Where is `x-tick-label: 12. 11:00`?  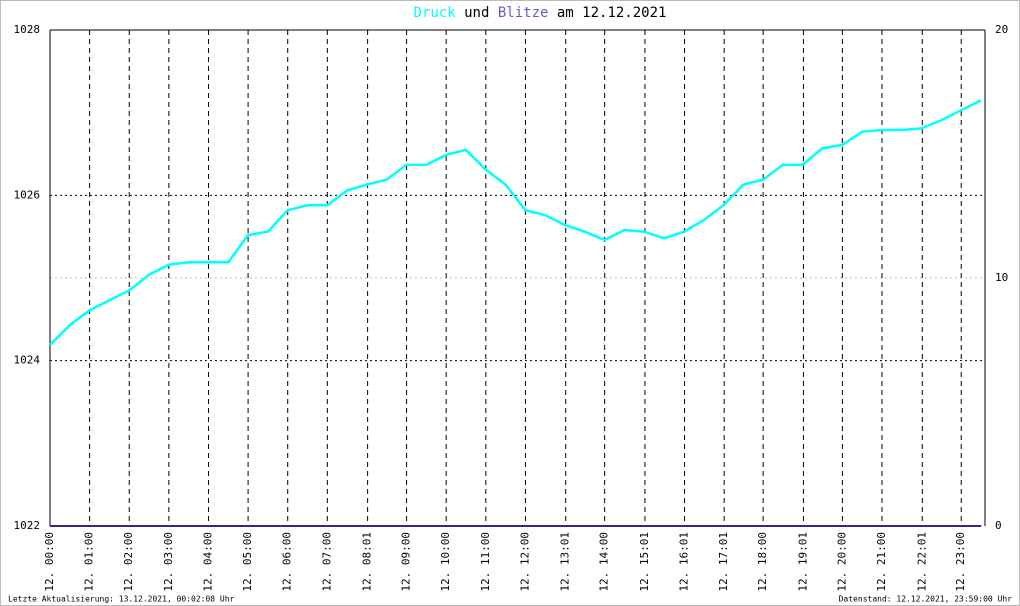
x-tick-label: 12. 11:00 is located at coordinates (485, 562).